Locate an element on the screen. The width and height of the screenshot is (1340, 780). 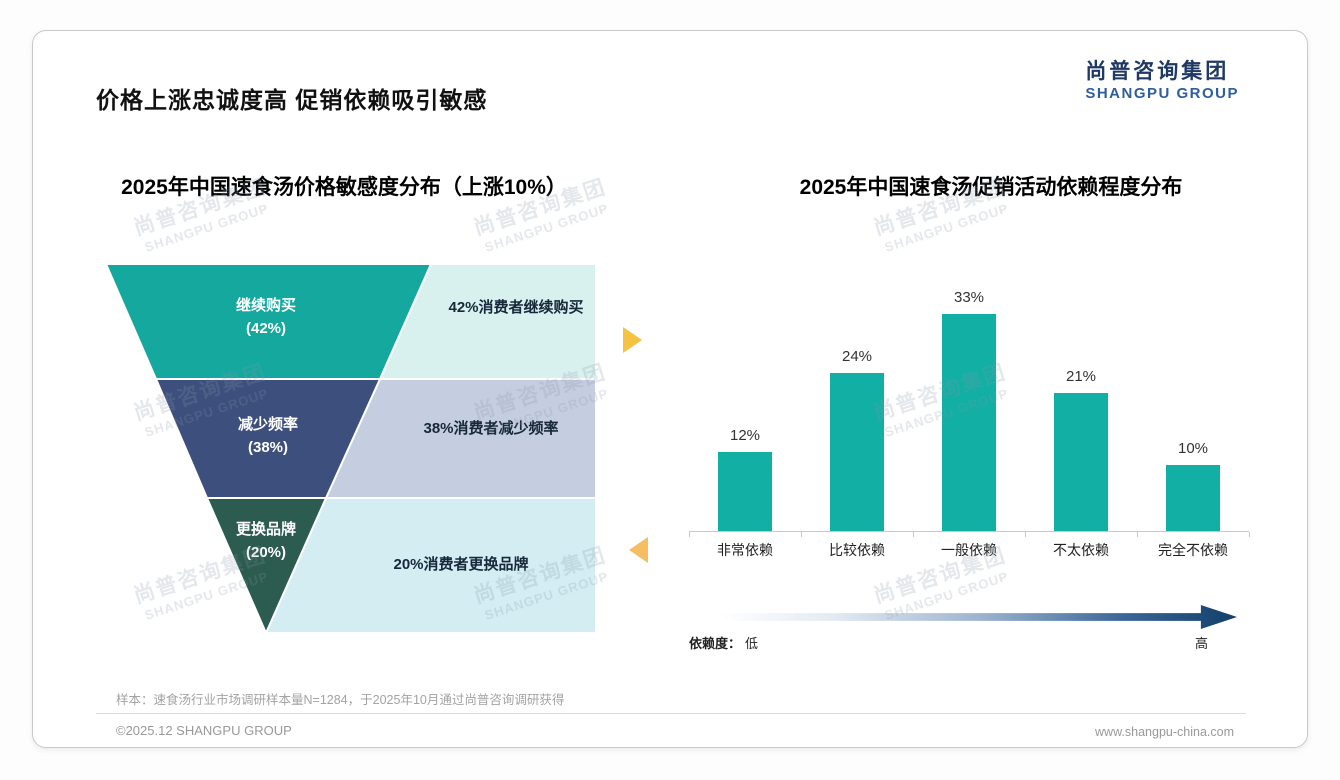
funnel-level-2-pct: (38%) is located at coordinates (267, 447).